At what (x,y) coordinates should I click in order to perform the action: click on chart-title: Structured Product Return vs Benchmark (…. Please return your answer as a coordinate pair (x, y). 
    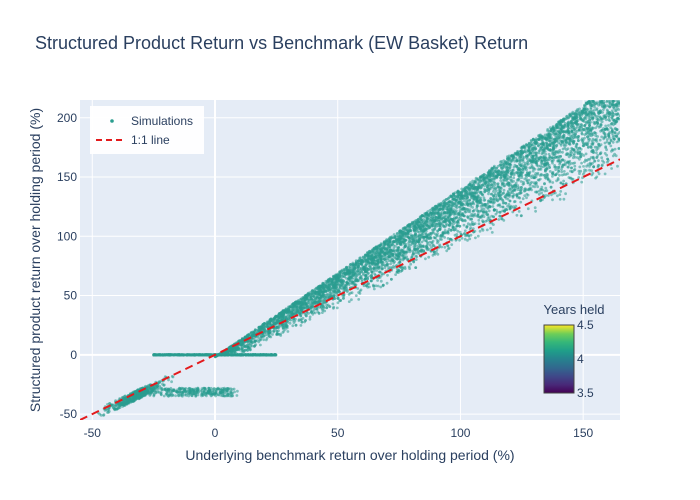
    Looking at the image, I should click on (282, 43).